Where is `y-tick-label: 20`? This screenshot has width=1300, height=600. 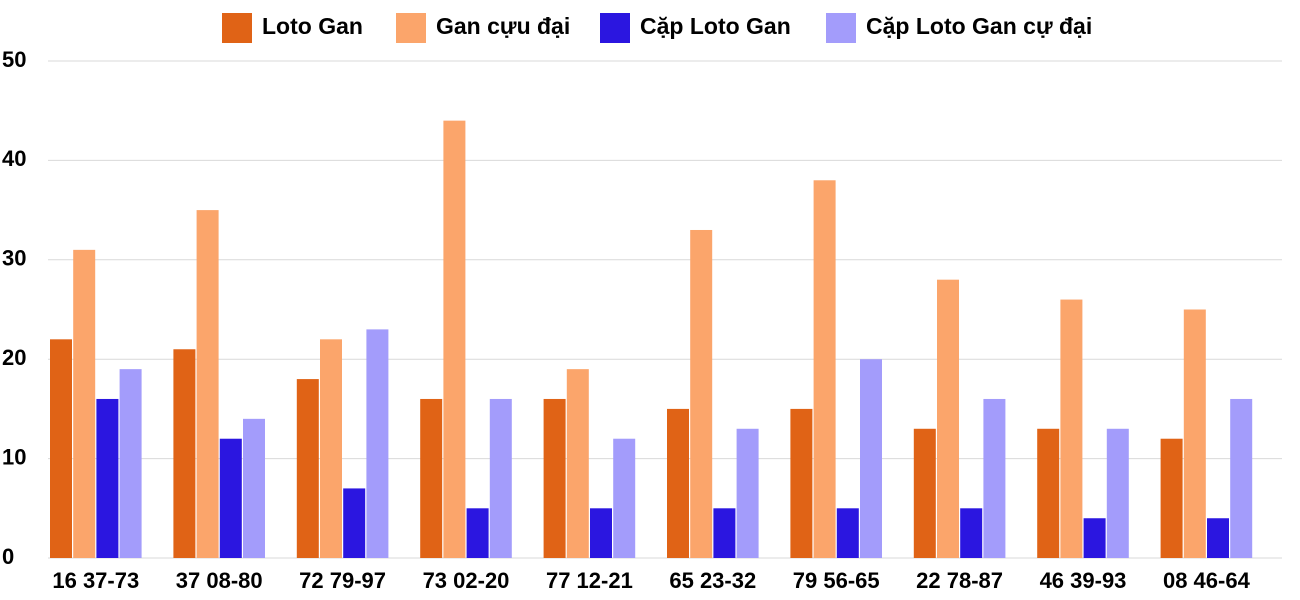 y-tick-label: 20 is located at coordinates (14, 357).